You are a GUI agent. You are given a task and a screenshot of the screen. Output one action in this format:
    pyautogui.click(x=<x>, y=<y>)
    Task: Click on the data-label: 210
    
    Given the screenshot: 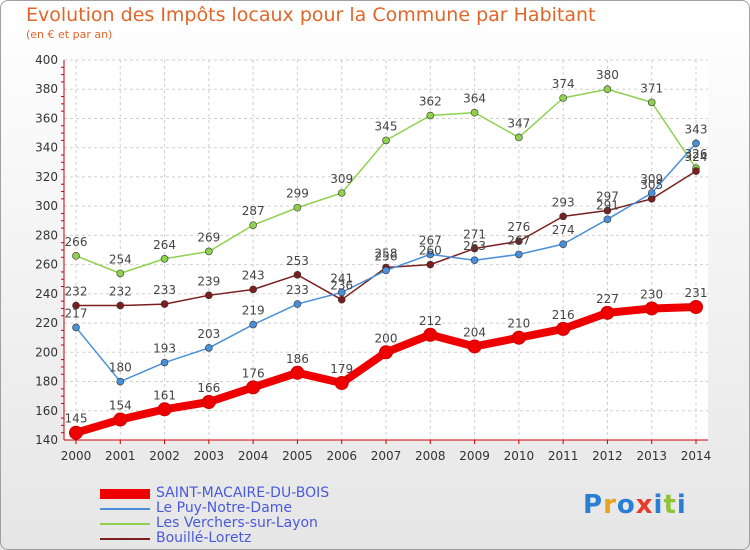 What is the action you would take?
    pyautogui.click(x=518, y=324)
    